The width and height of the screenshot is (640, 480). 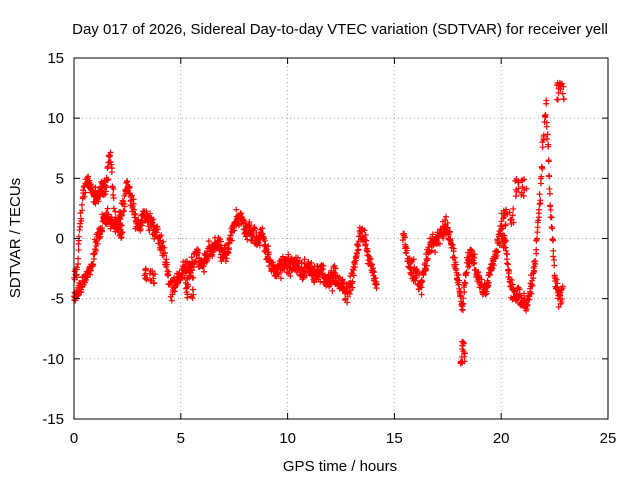 I want to click on y-tick-label: -5, so click(x=57, y=299).